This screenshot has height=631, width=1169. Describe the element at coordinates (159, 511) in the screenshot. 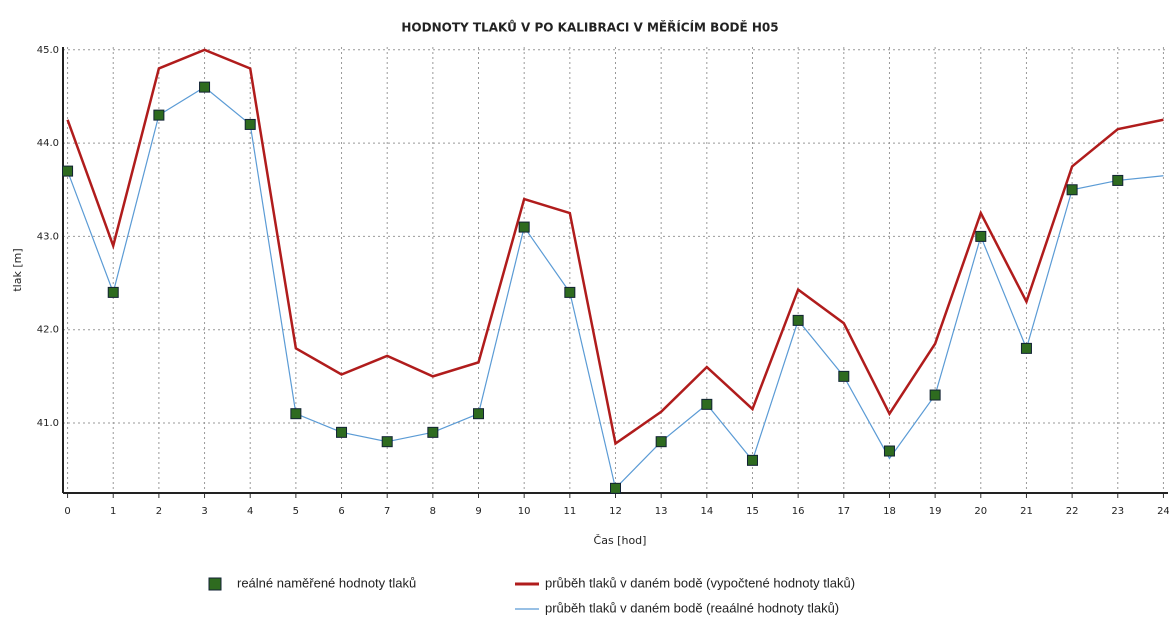

I see `x-tick-label: 2` at that location.